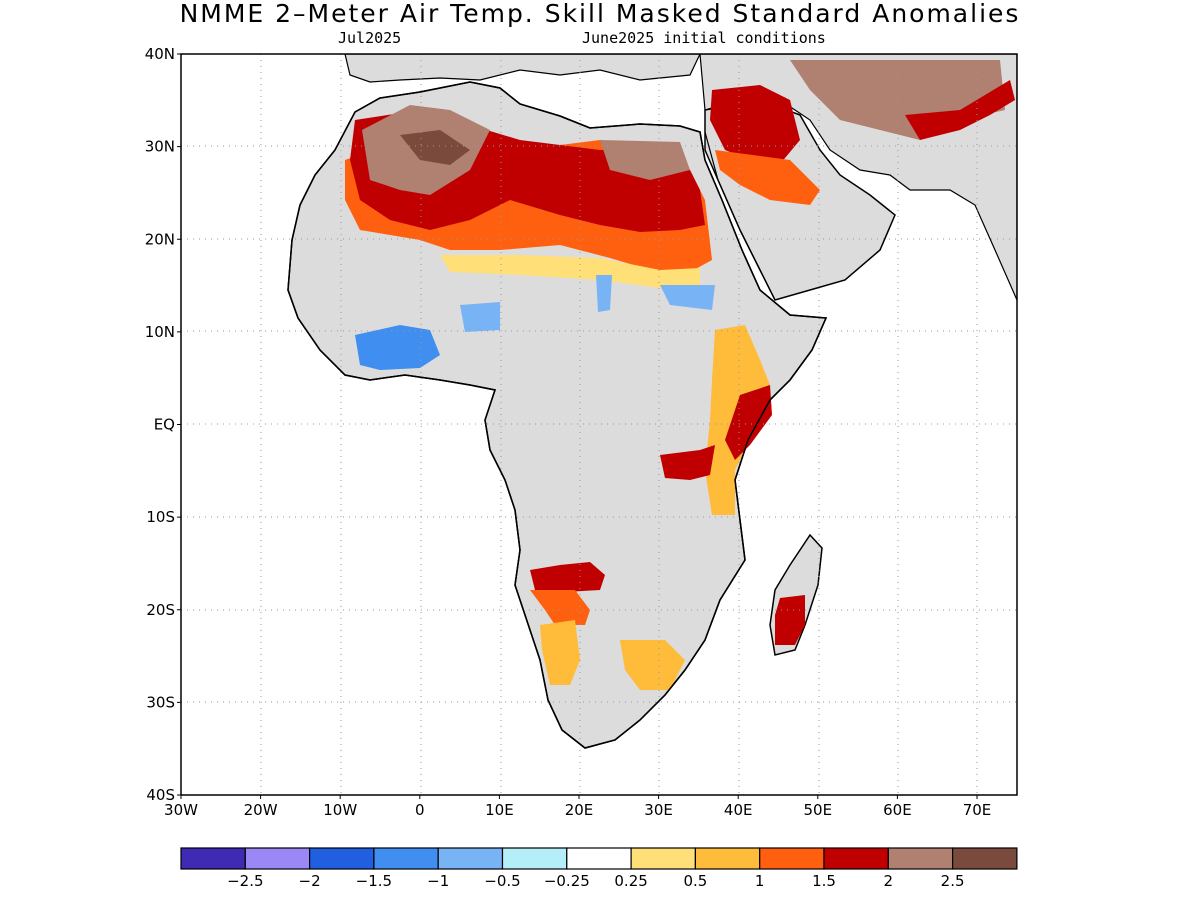 The image size is (1200, 900). Describe the element at coordinates (740, 216) in the screenshot. I see `red-sea-coast` at that location.